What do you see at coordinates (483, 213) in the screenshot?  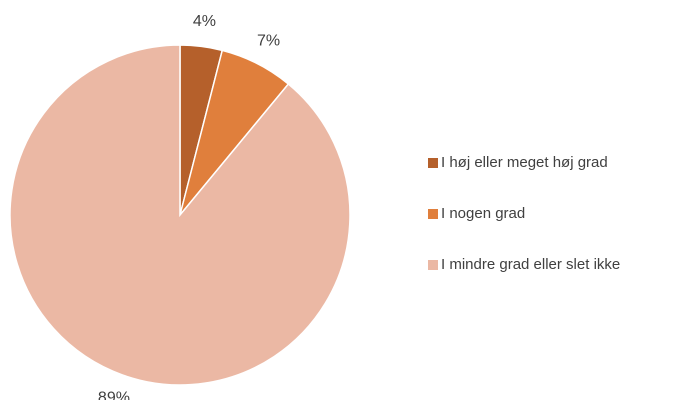 I see `legend-label: I nogen grad` at bounding box center [483, 213].